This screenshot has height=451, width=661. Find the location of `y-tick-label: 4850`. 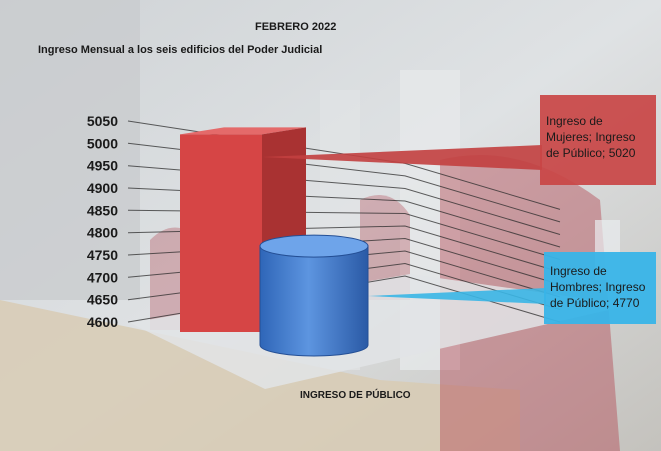

y-tick-label: 4850 is located at coordinates (102, 210).